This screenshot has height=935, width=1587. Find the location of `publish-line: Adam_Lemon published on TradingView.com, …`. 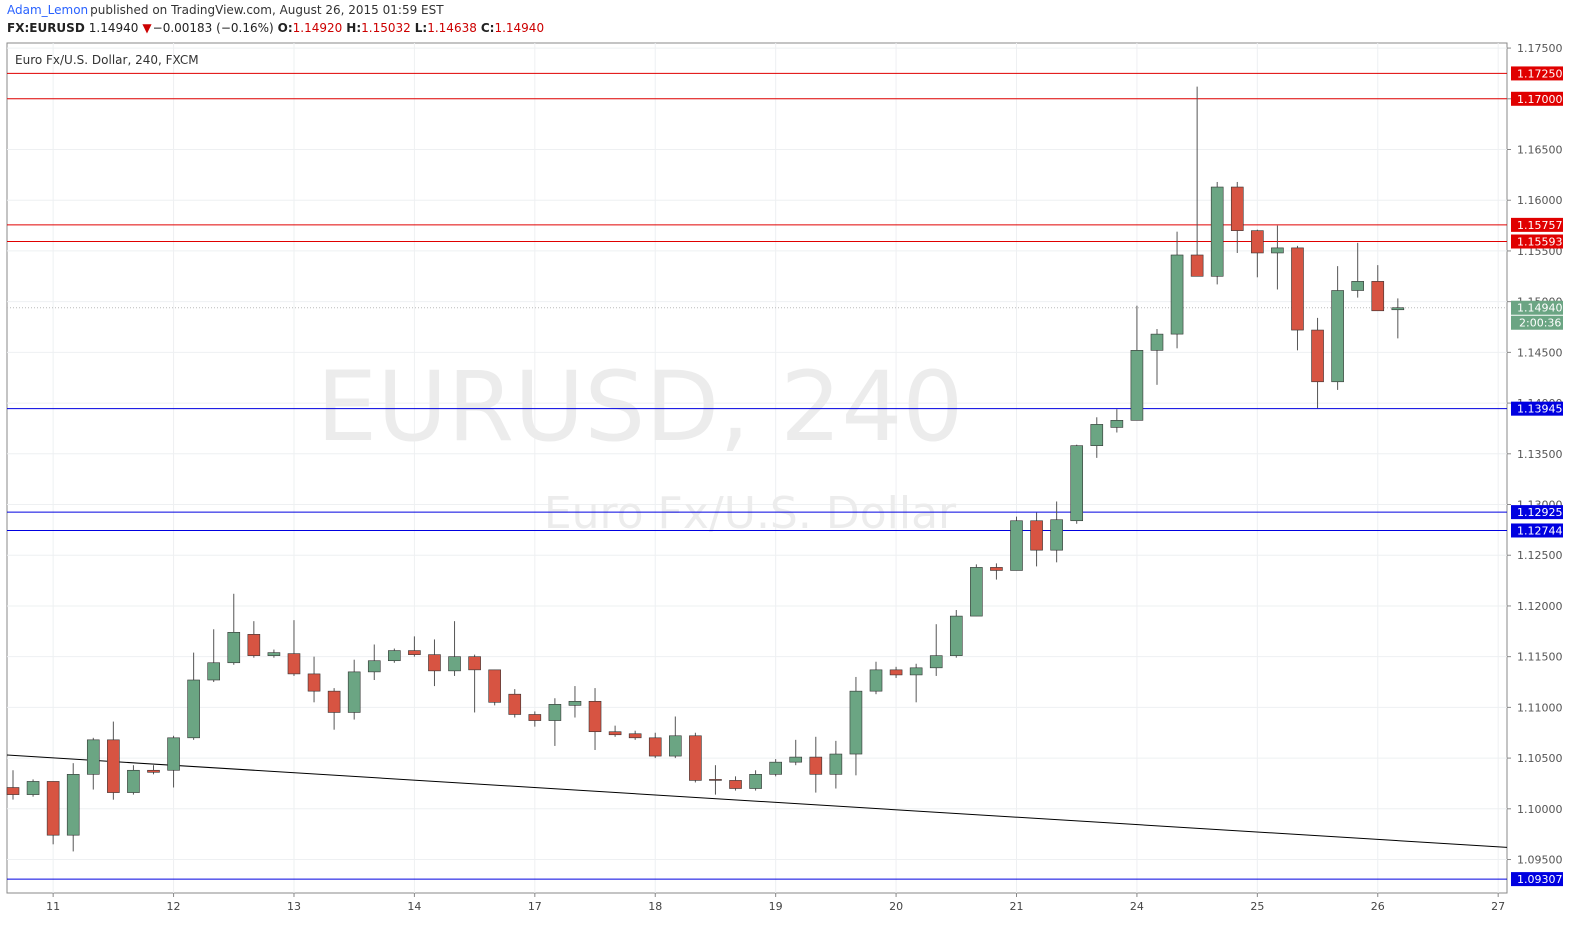

publish-line: Adam_Lemon published on TradingView.com, … is located at coordinates (227, 10).